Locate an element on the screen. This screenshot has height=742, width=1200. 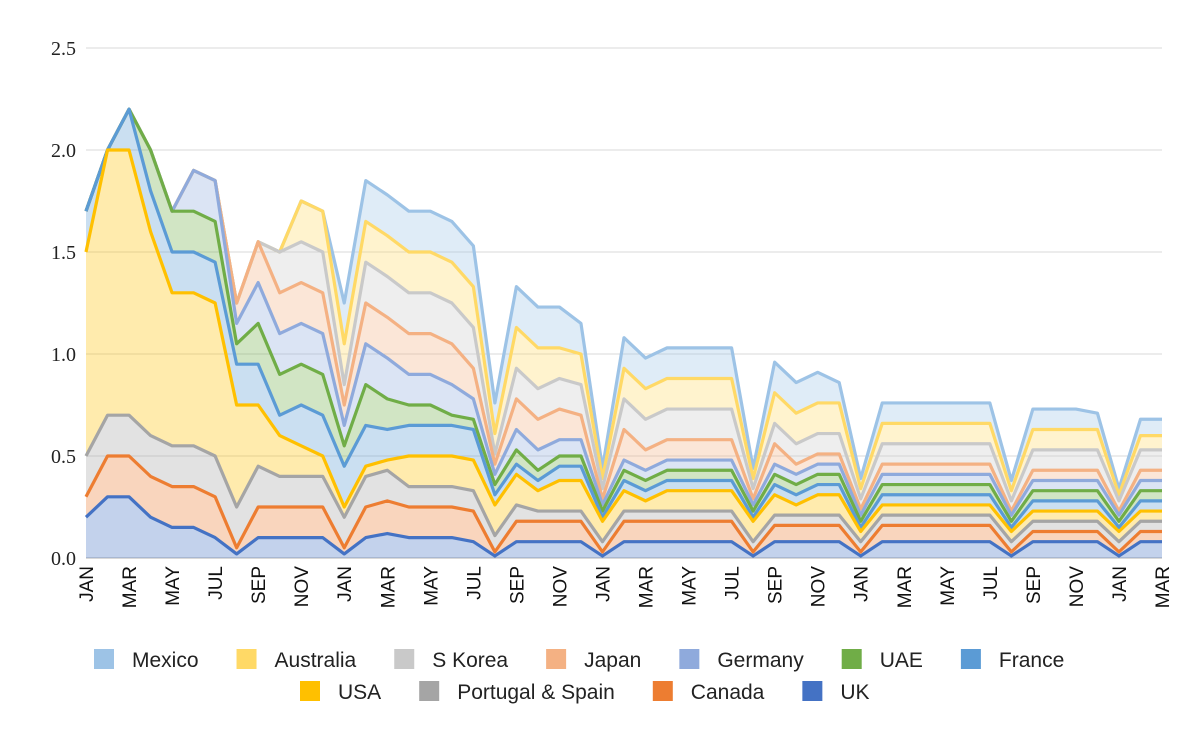
legend-label: Japan is located at coordinates (612, 660).